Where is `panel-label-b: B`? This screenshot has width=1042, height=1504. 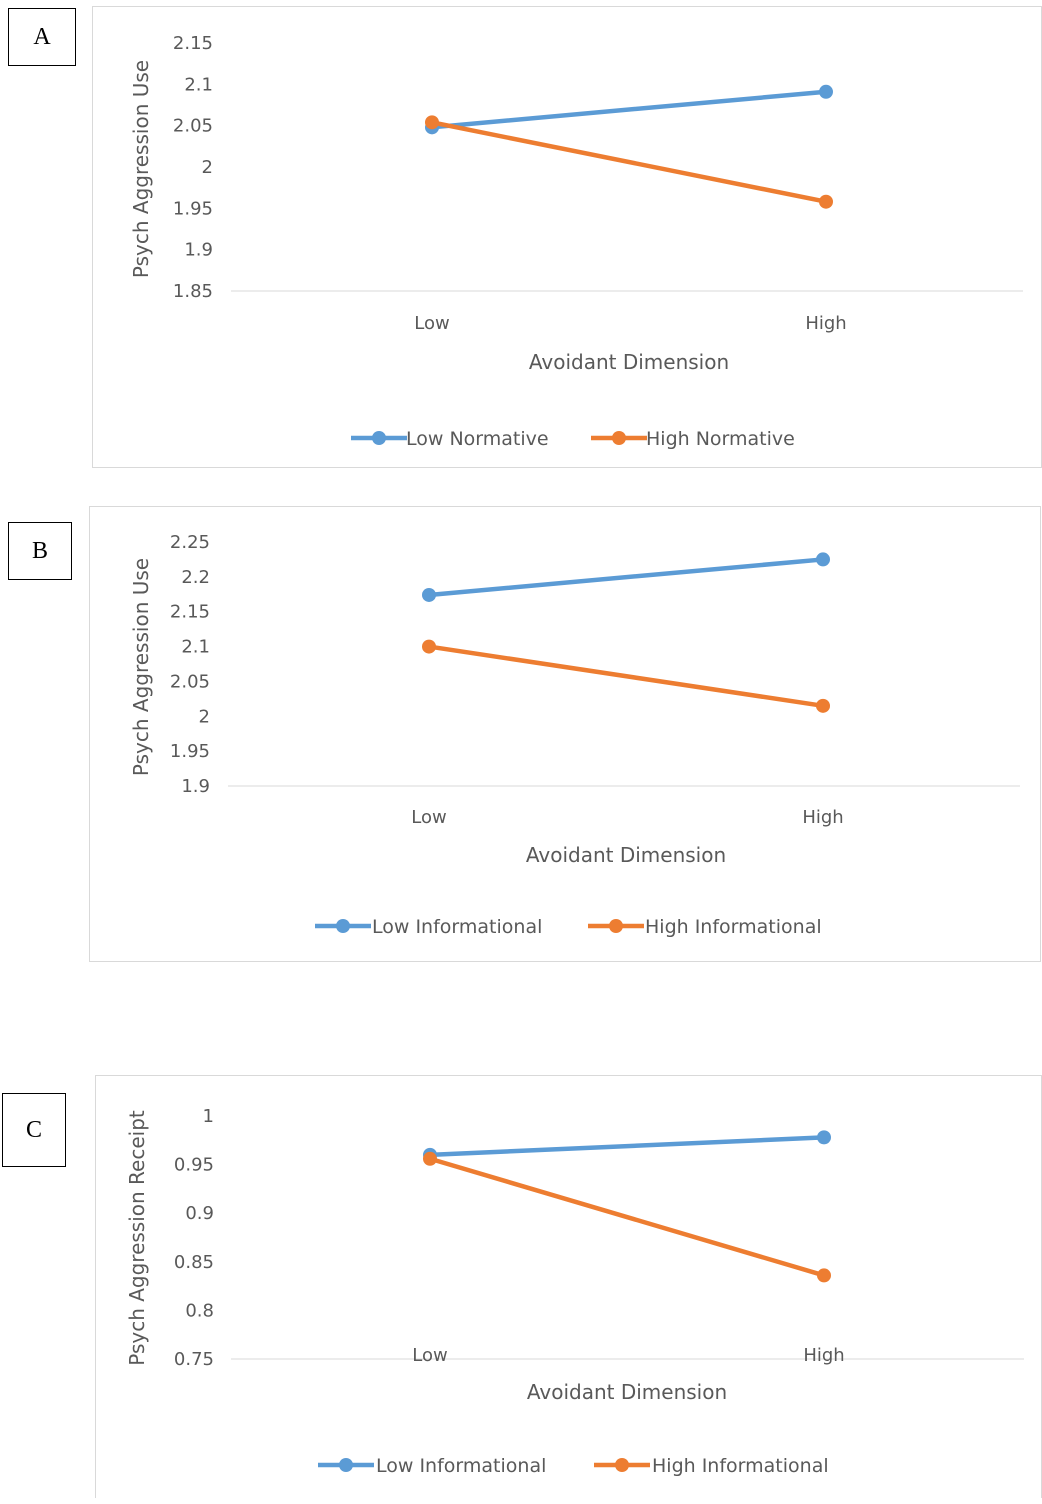
panel-label-b: B is located at coordinates (40, 551).